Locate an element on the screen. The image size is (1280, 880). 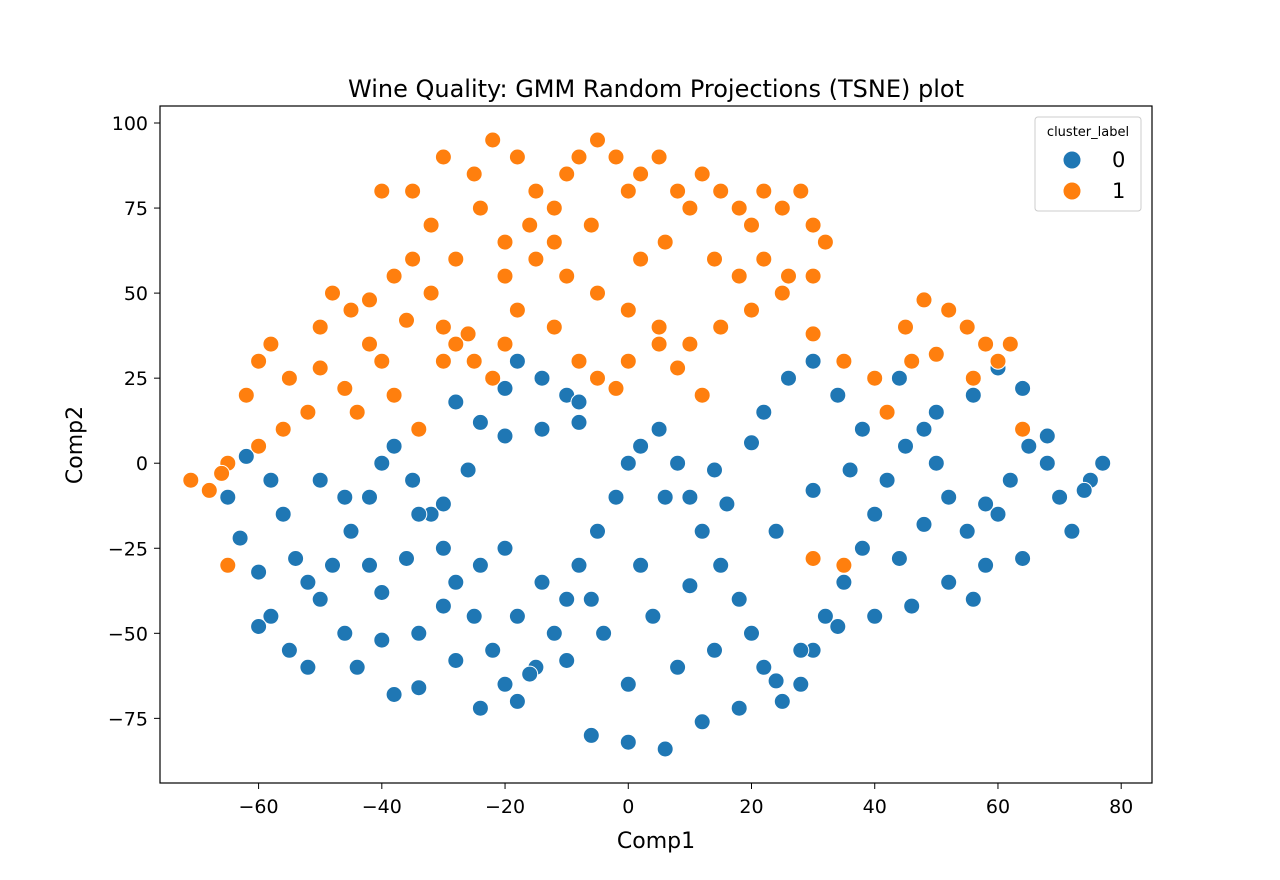
x-tick-label: 0 is located at coordinates (628, 807).